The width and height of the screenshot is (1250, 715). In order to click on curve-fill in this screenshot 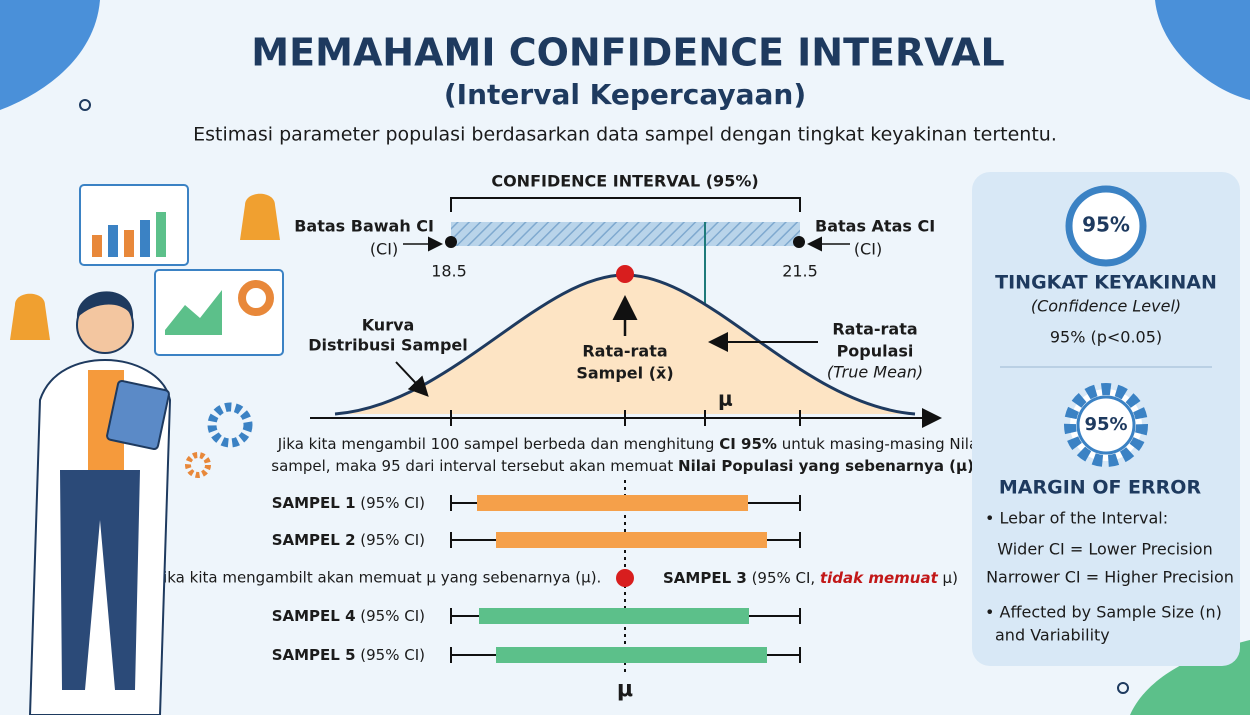, I will do `click(625, 344)`.